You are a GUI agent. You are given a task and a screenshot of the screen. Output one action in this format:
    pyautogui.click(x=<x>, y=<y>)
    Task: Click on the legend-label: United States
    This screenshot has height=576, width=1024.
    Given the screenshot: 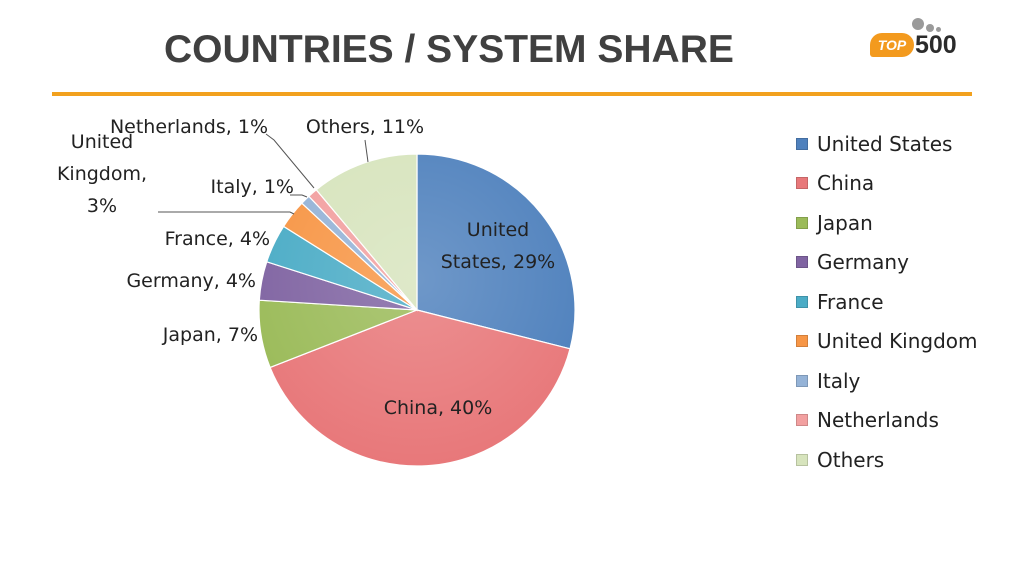 What is the action you would take?
    pyautogui.click(x=885, y=143)
    